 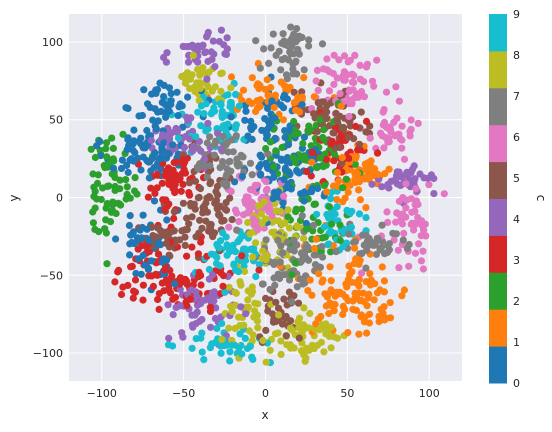 I want to click on colorbar-tick-label-1: 1, so click(x=516, y=342).